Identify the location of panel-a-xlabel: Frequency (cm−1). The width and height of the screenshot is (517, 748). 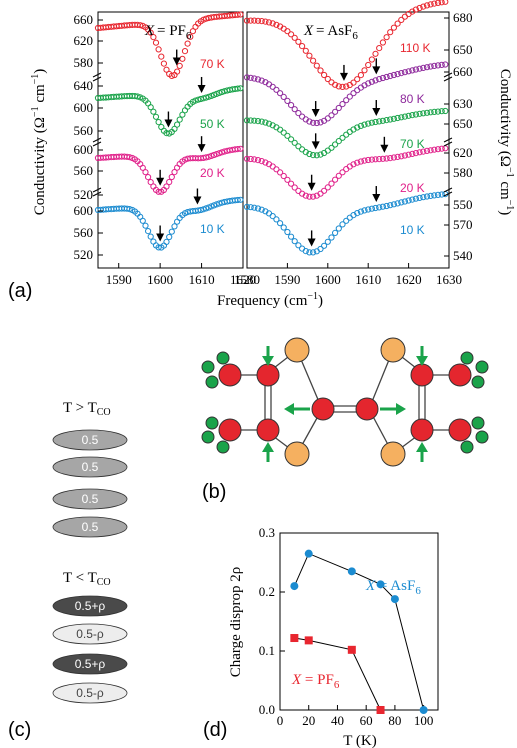
(270, 300).